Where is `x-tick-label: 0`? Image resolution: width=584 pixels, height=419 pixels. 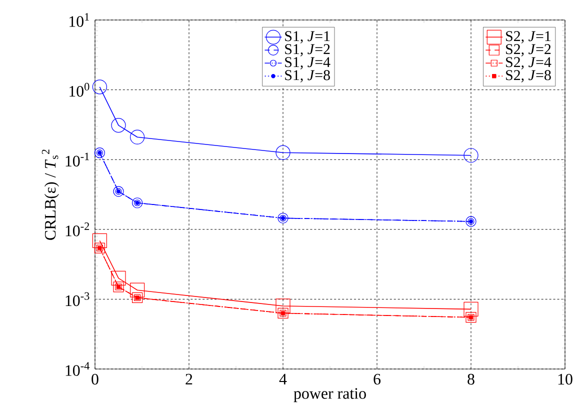
x-tick-label: 0 is located at coordinates (95, 379).